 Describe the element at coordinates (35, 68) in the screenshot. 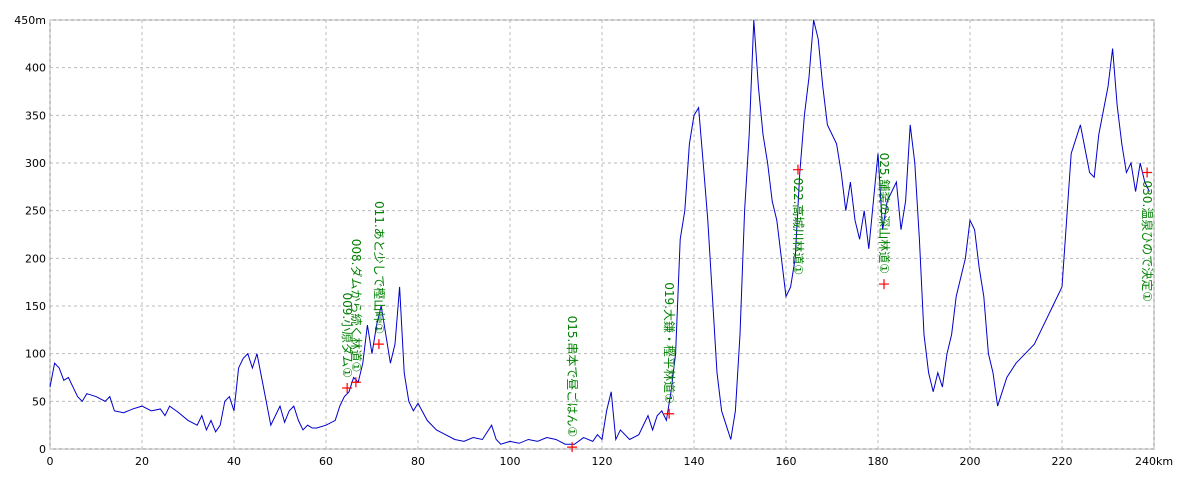

I see `y-tick-label: 400` at that location.